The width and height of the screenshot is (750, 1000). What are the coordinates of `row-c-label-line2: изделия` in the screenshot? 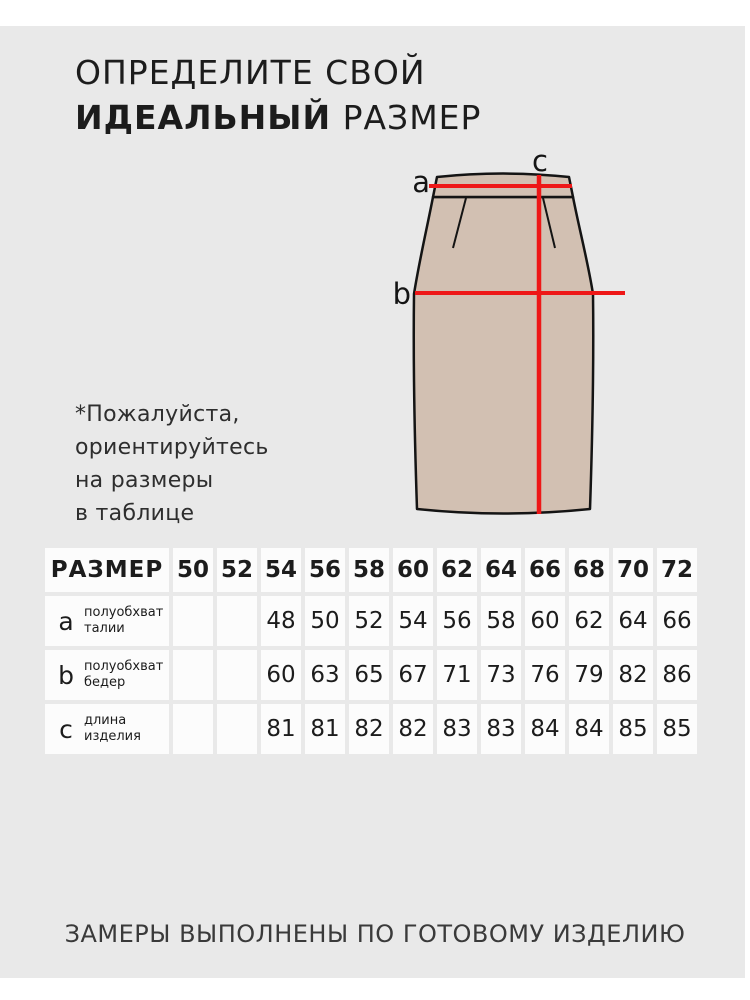 It's located at (112, 736).